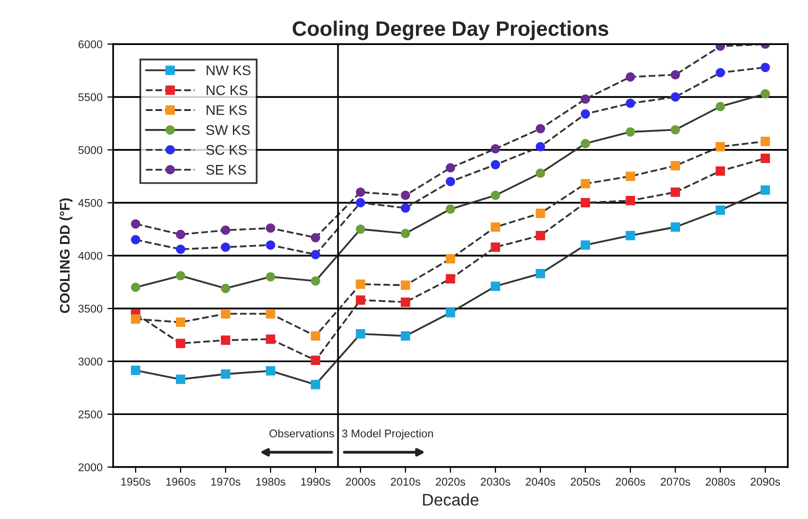  Describe the element at coordinates (90, 44) in the screenshot. I see `y-tick-label: 6000` at that location.